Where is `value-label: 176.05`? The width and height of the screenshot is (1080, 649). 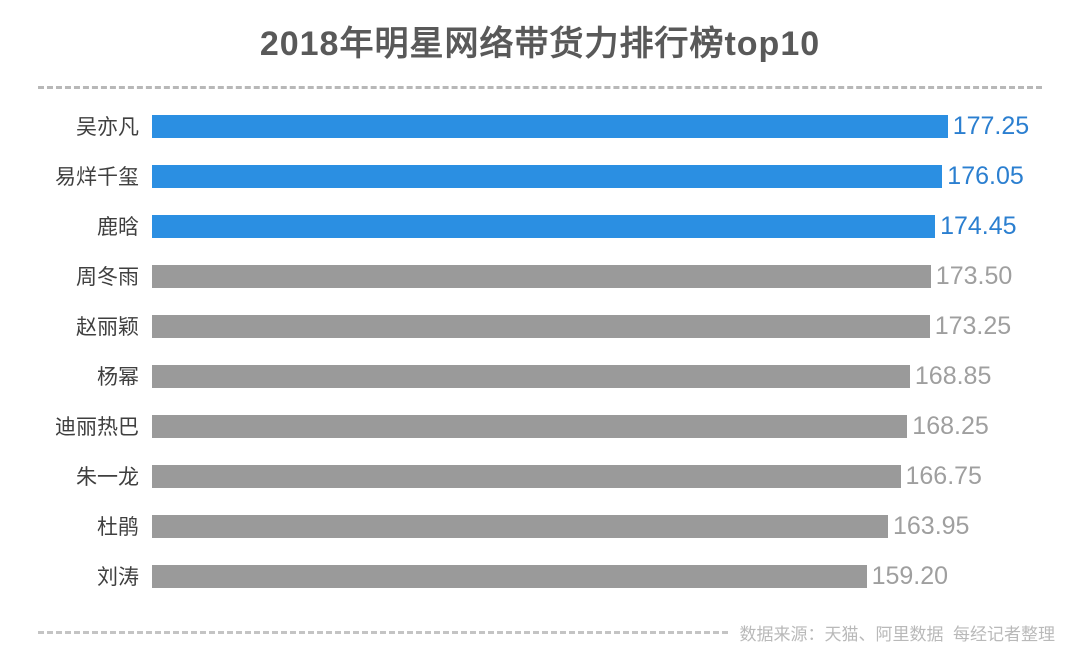
value-label: 176.05 is located at coordinates (985, 175).